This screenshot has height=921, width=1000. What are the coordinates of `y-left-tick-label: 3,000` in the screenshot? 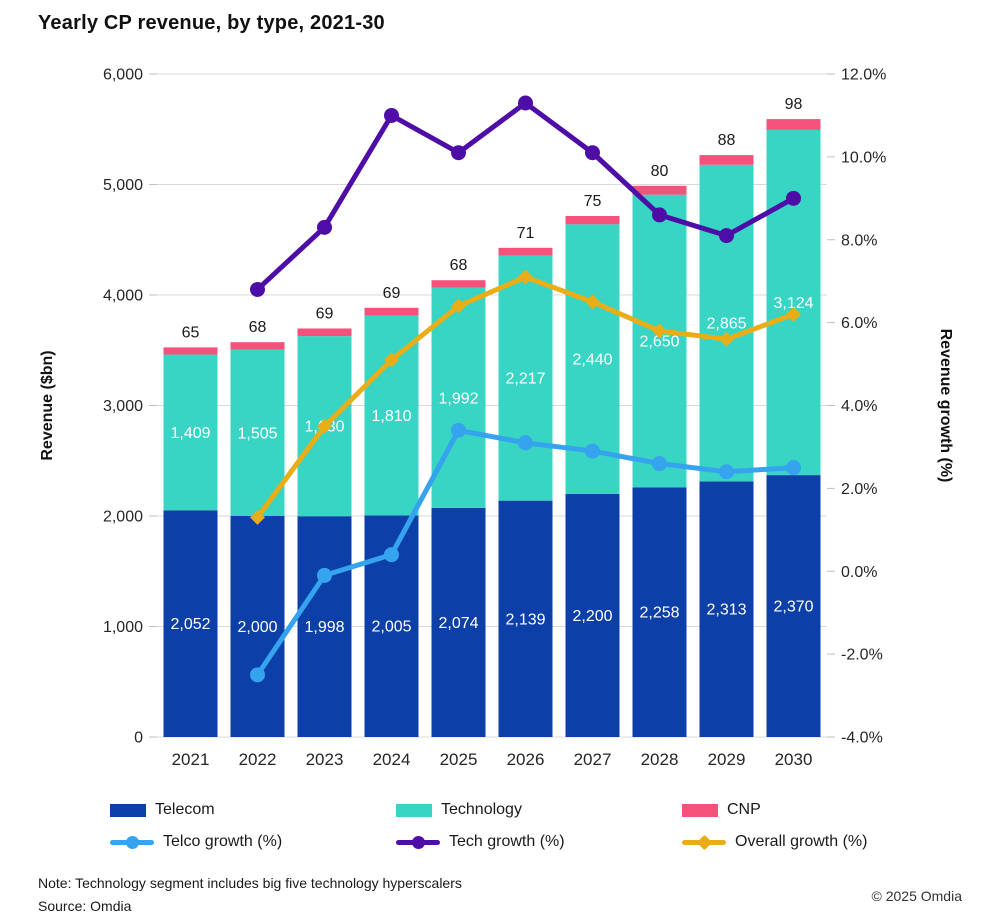 It's located at (123, 406).